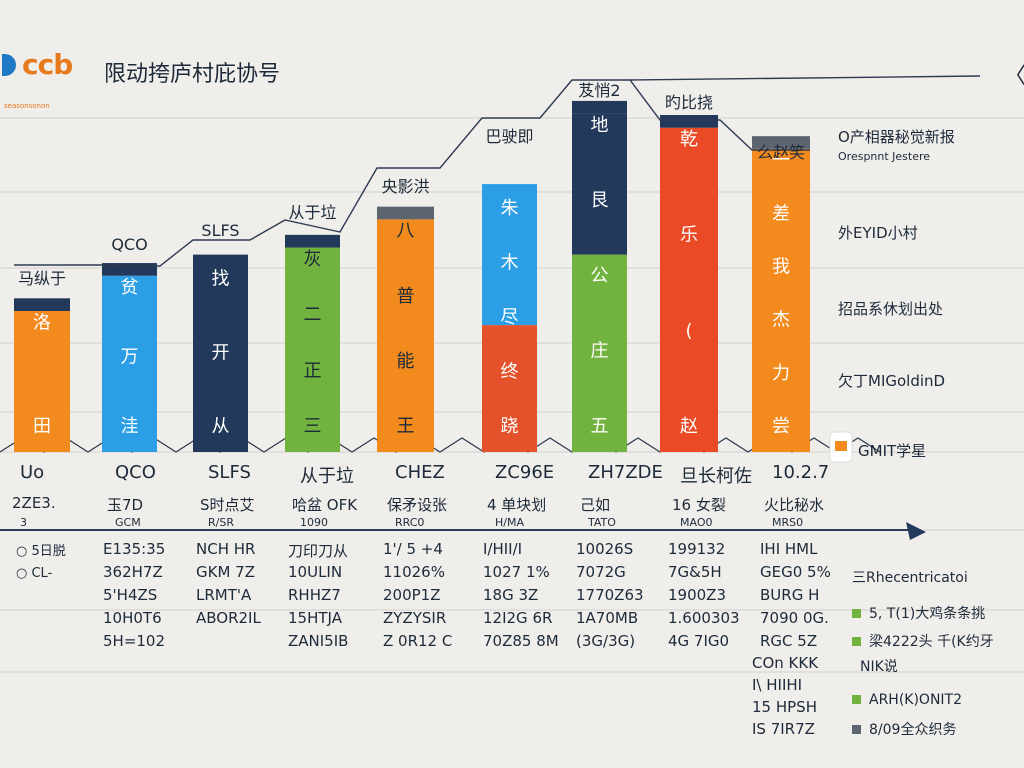  Describe the element at coordinates (9, 65) in the screenshot. I see `logo-mark-icon` at that location.